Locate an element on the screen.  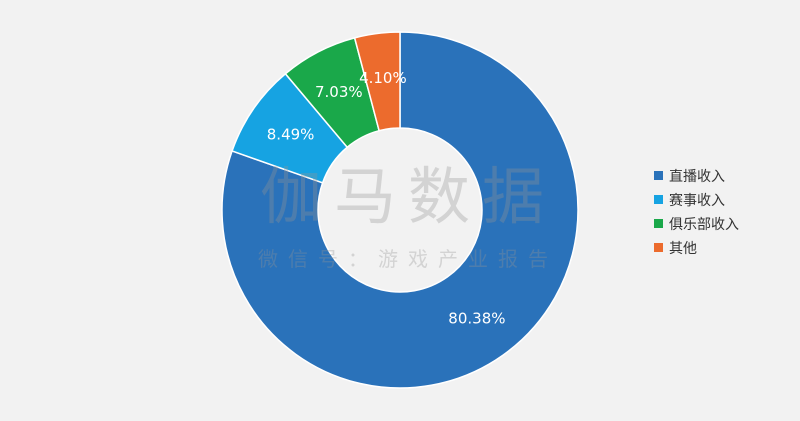
watermark-sub-text: 微信号：游戏产业报告 is located at coordinates (408, 259).